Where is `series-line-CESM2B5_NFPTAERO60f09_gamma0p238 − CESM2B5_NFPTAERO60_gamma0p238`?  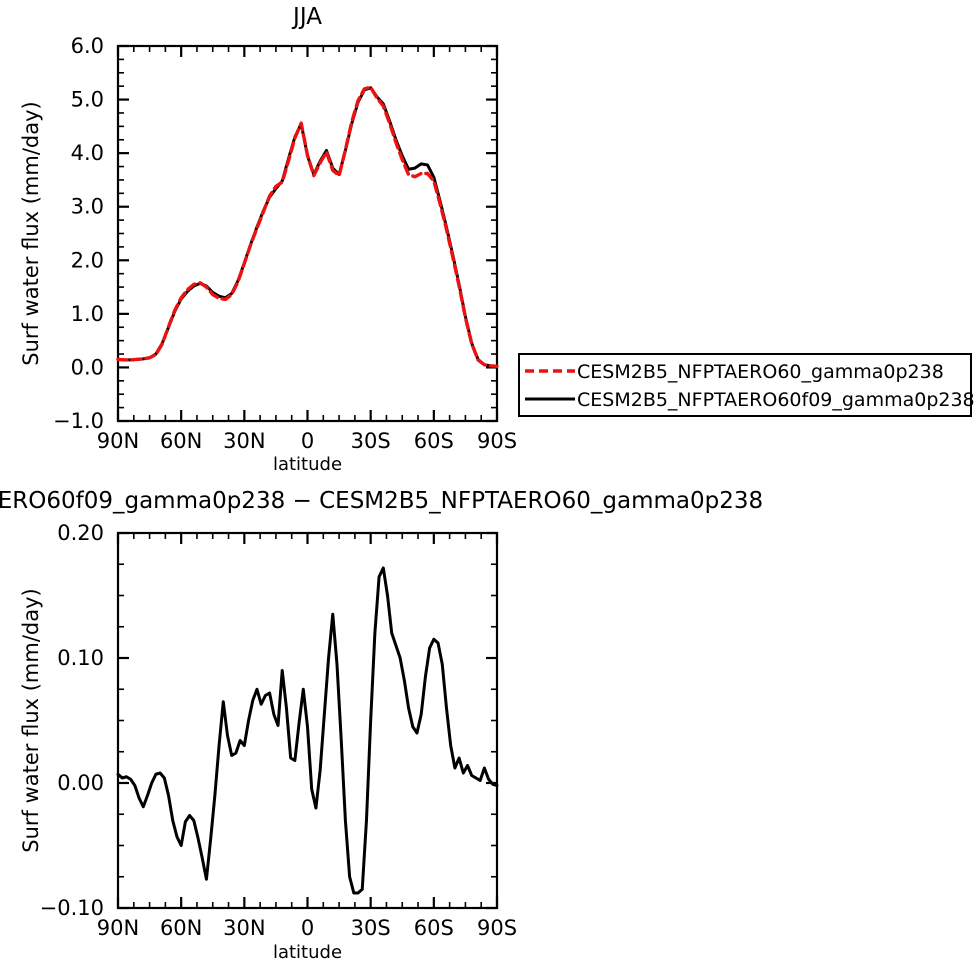
series-line-CESM2B5_NFPTAERO60f09_gamma0p238 − CESM2B5_NFPTAERO60_gamma0p238 is located at coordinates (307, 730).